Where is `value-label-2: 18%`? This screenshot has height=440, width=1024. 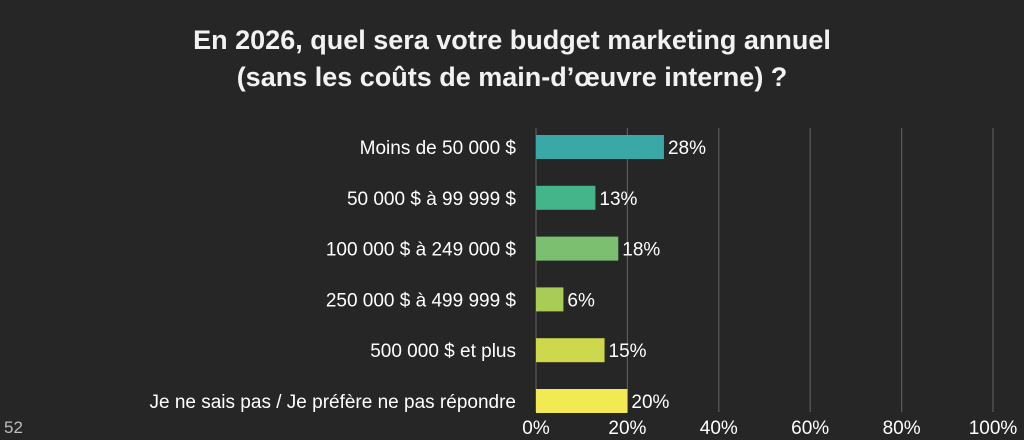
value-label-2: 18% is located at coordinates (641, 250).